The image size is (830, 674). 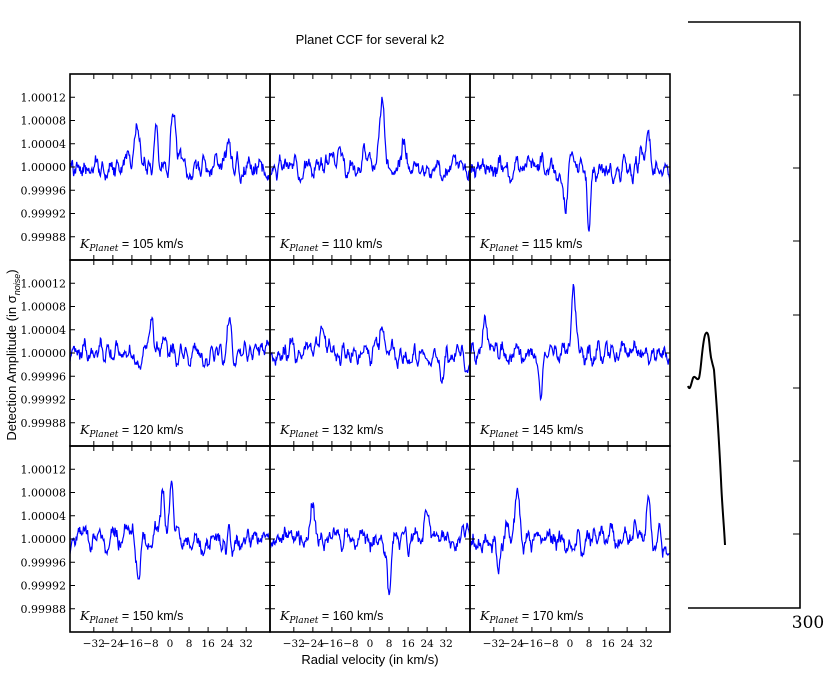 What do you see at coordinates (369, 659) in the screenshot?
I see `x-axis-label: Radial velocity (in km/s)` at bounding box center [369, 659].